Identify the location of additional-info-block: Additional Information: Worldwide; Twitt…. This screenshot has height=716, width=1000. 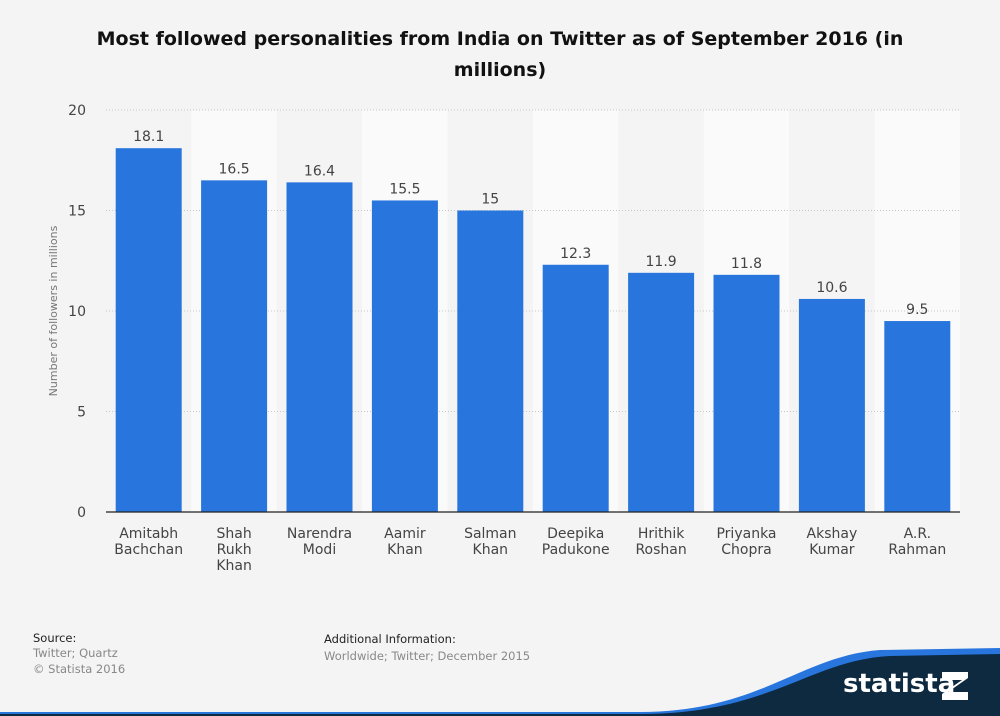
(427, 648).